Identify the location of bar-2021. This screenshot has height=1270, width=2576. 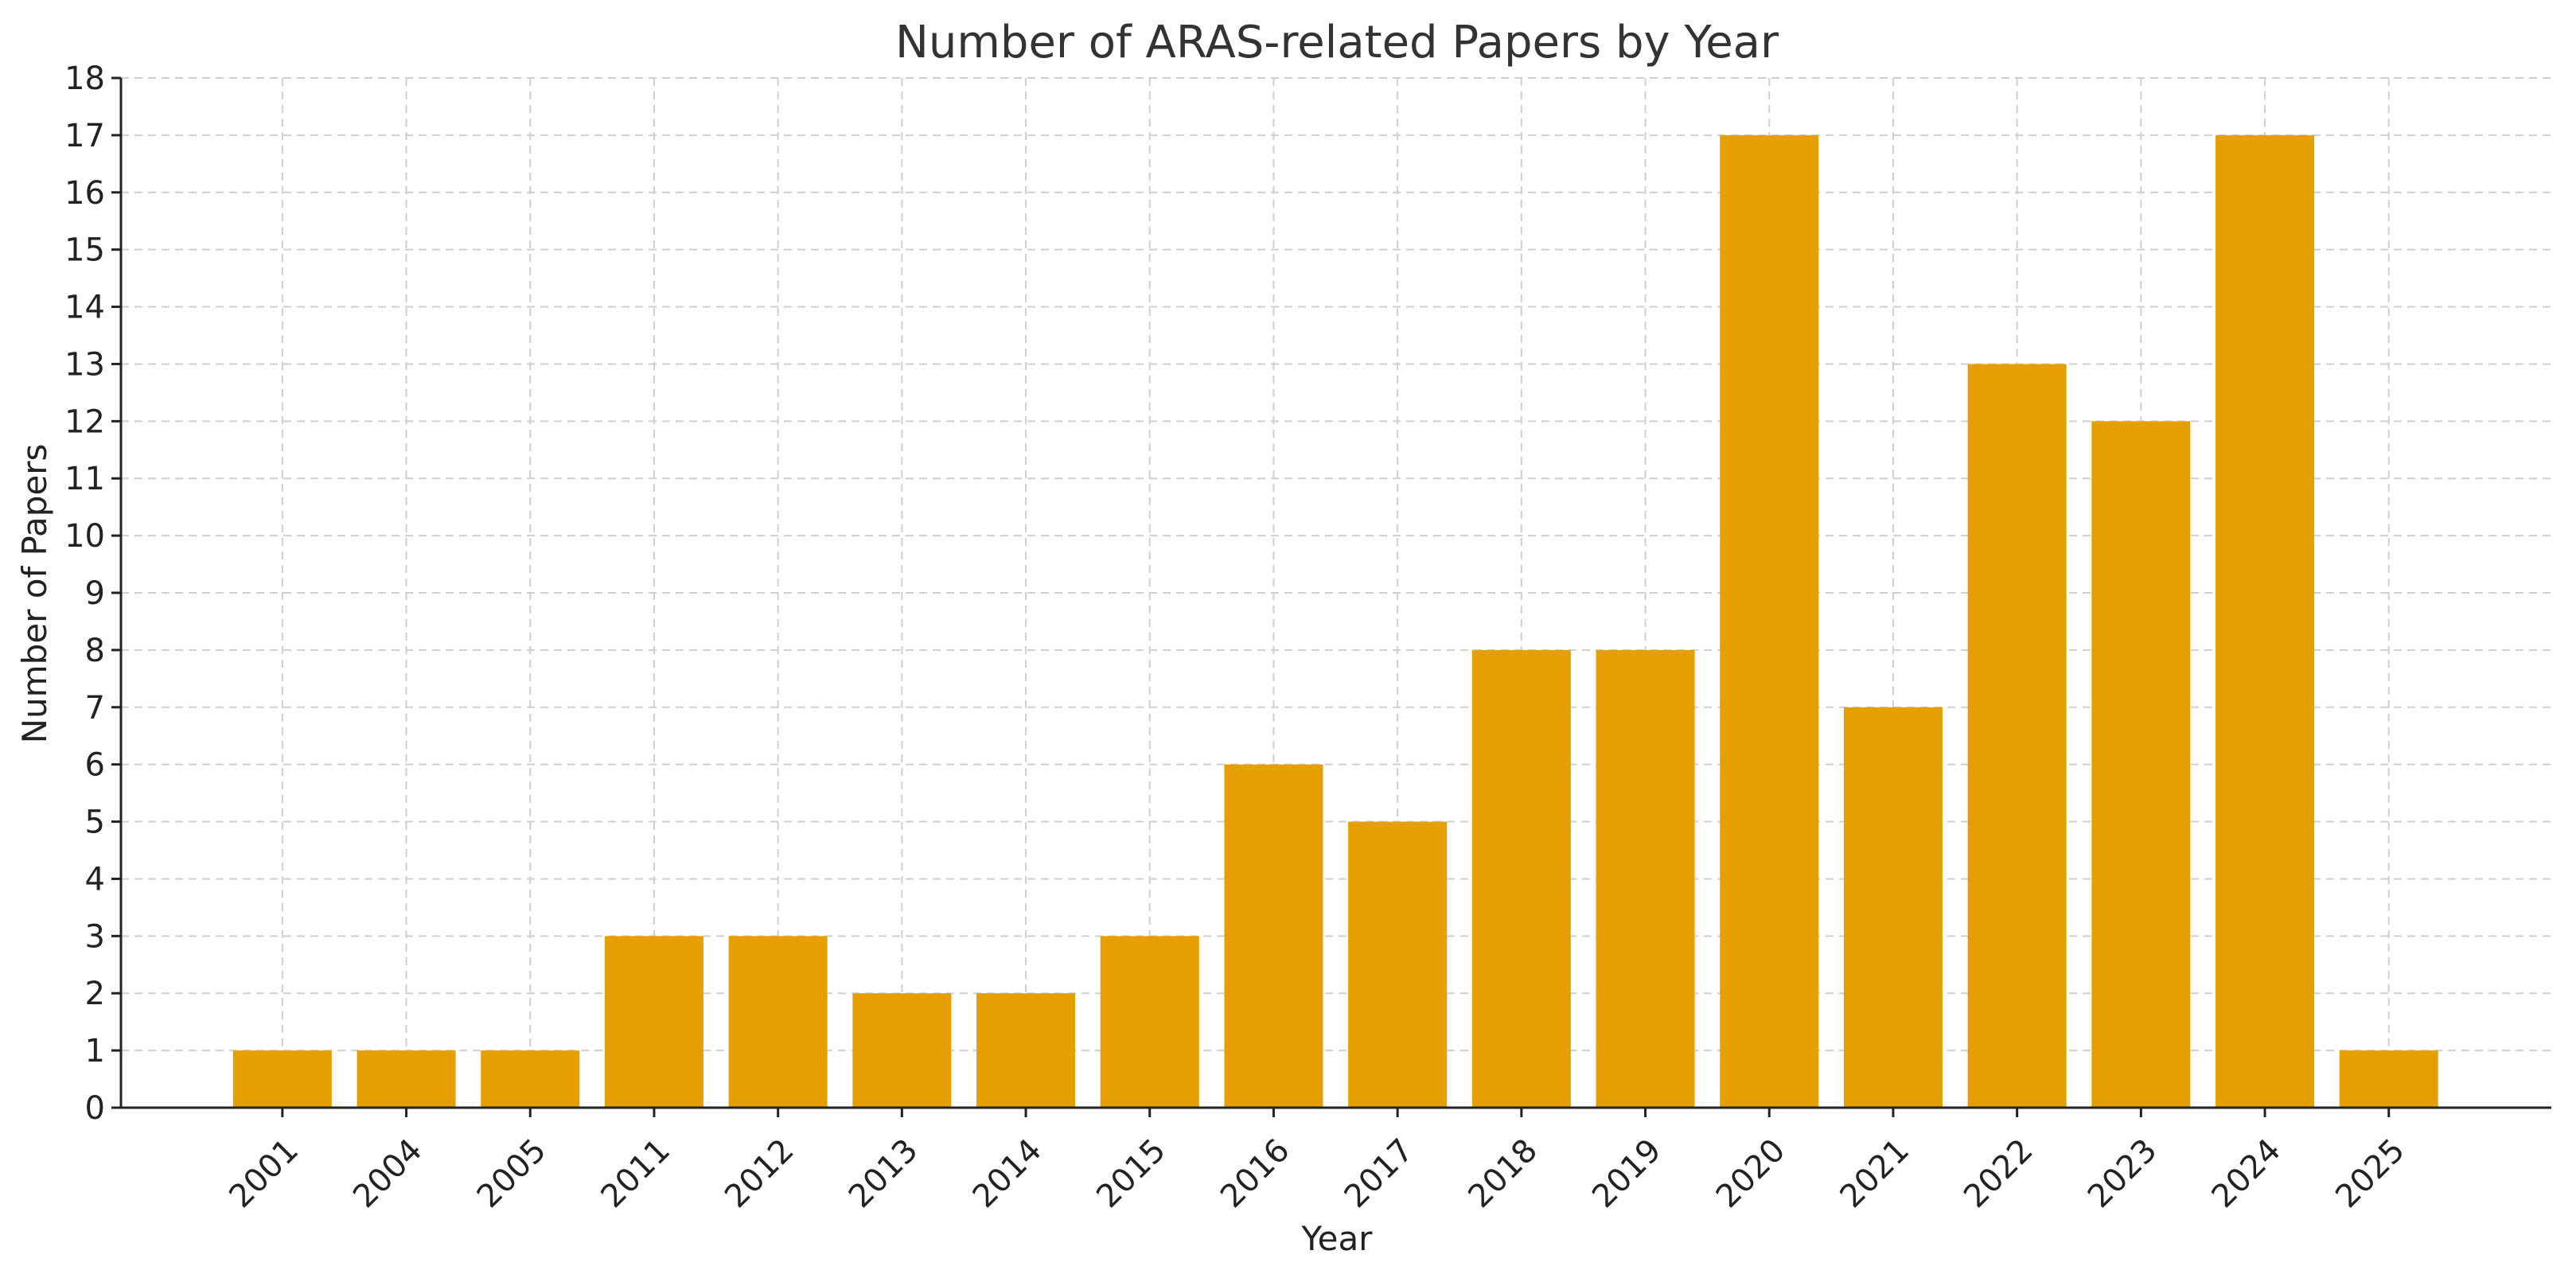
(1893, 907).